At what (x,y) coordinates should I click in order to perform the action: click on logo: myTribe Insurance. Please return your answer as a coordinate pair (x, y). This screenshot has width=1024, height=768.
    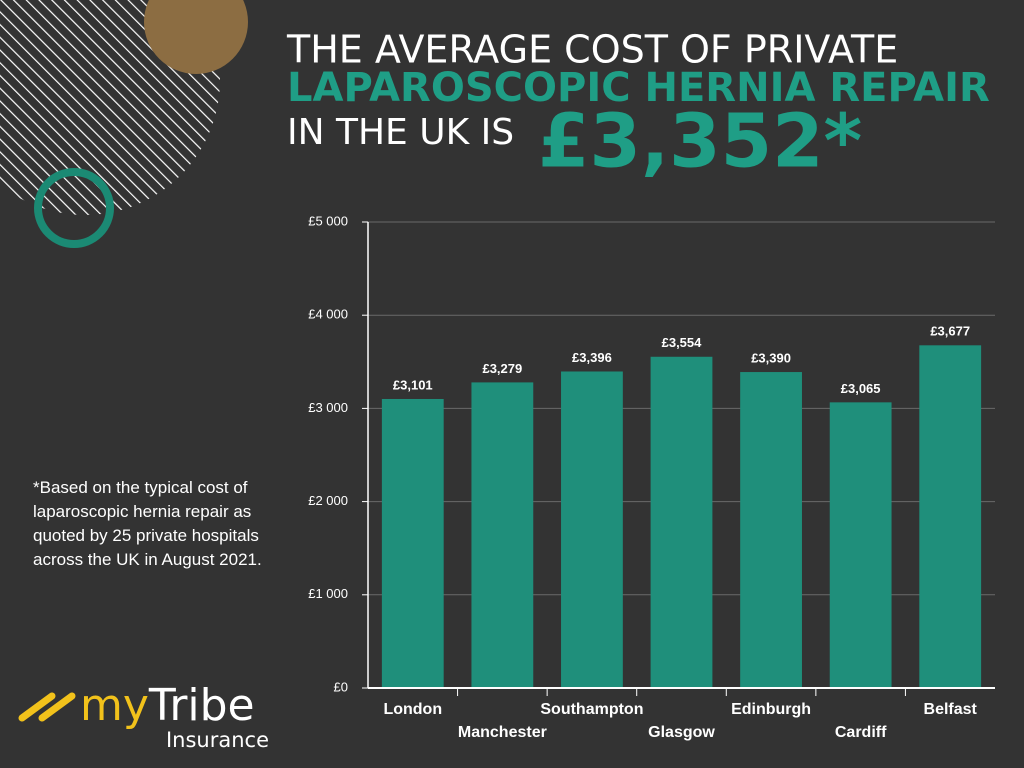
    Looking at the image, I should click on (143, 716).